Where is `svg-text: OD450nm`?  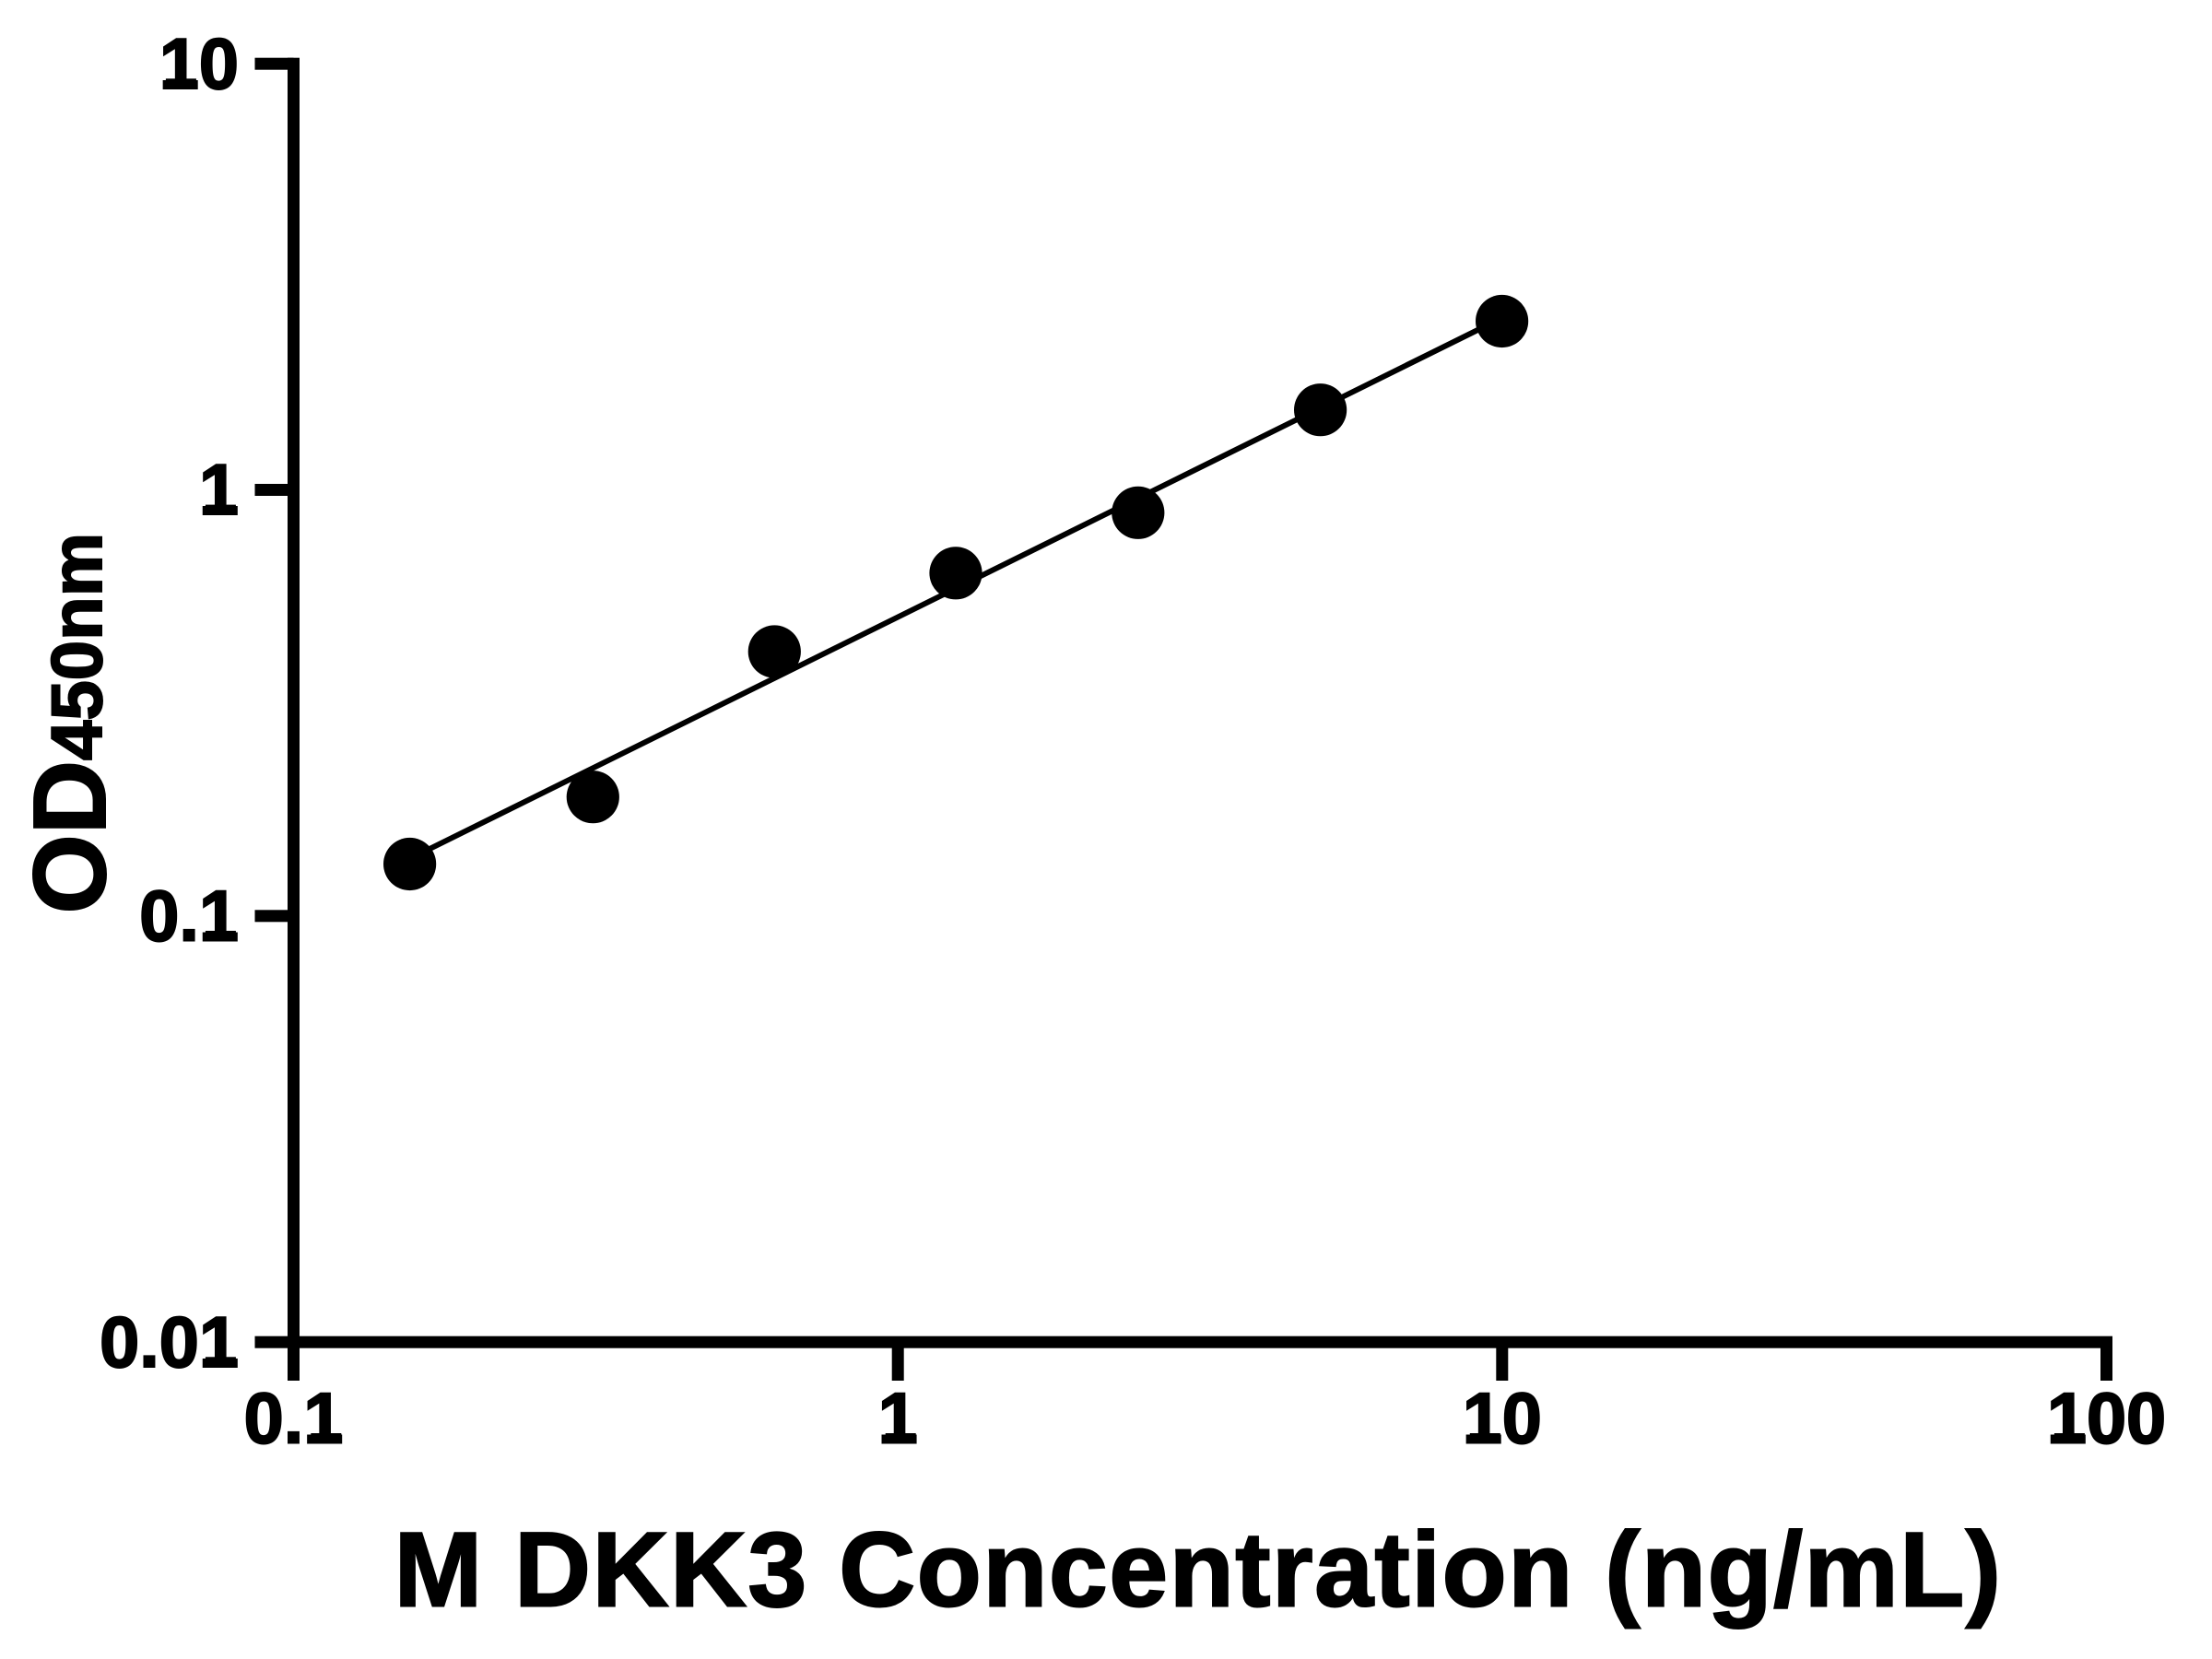 svg-text: OD450nm is located at coordinates (70, 723).